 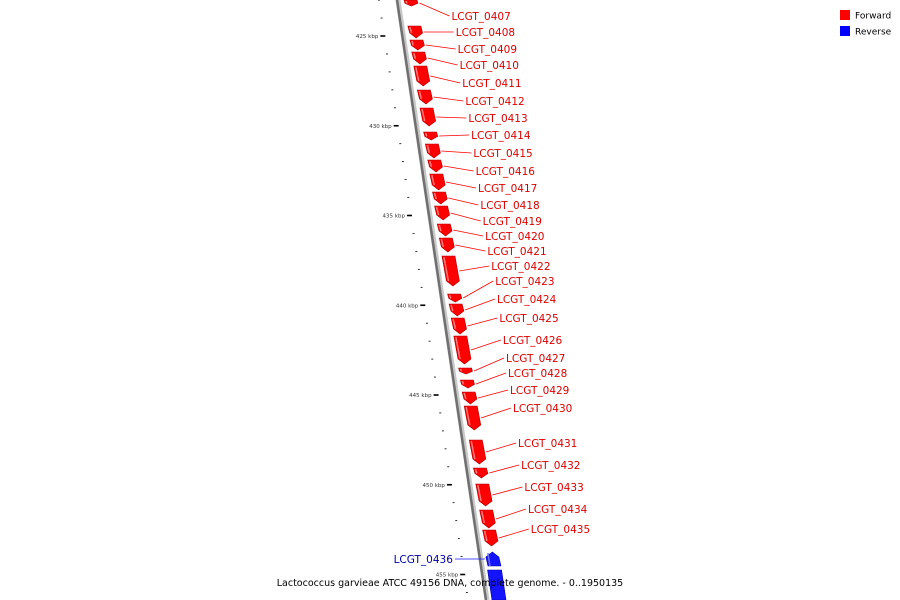 I want to click on tick-label: 445 kbp, so click(x=420, y=396).